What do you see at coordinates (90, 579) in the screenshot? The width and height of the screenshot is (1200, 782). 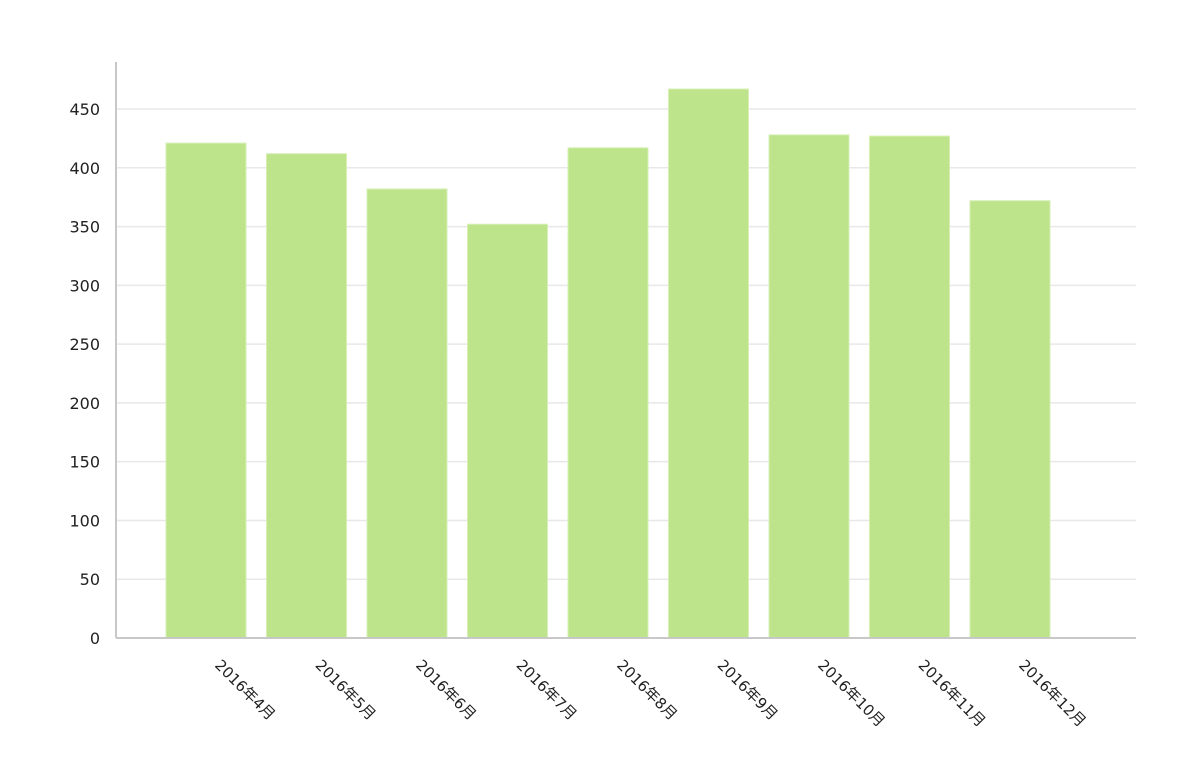 I see `y-tick-label: 50` at bounding box center [90, 579].